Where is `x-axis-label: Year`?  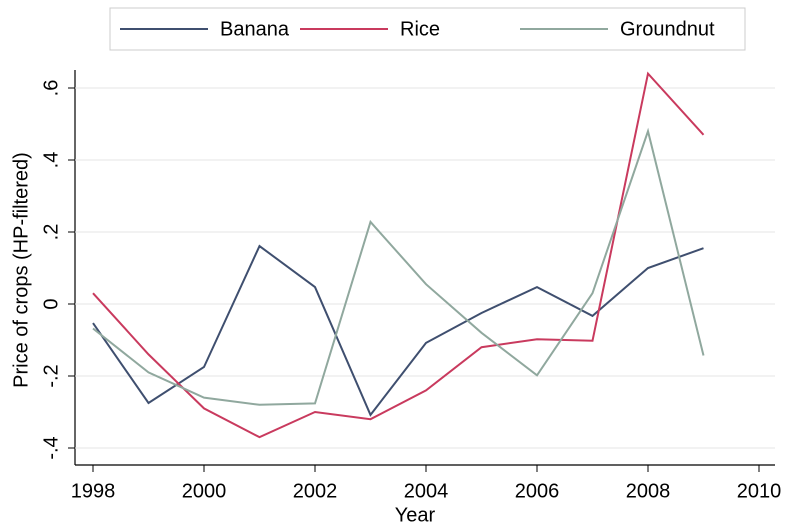 x-axis-label: Year is located at coordinates (415, 515).